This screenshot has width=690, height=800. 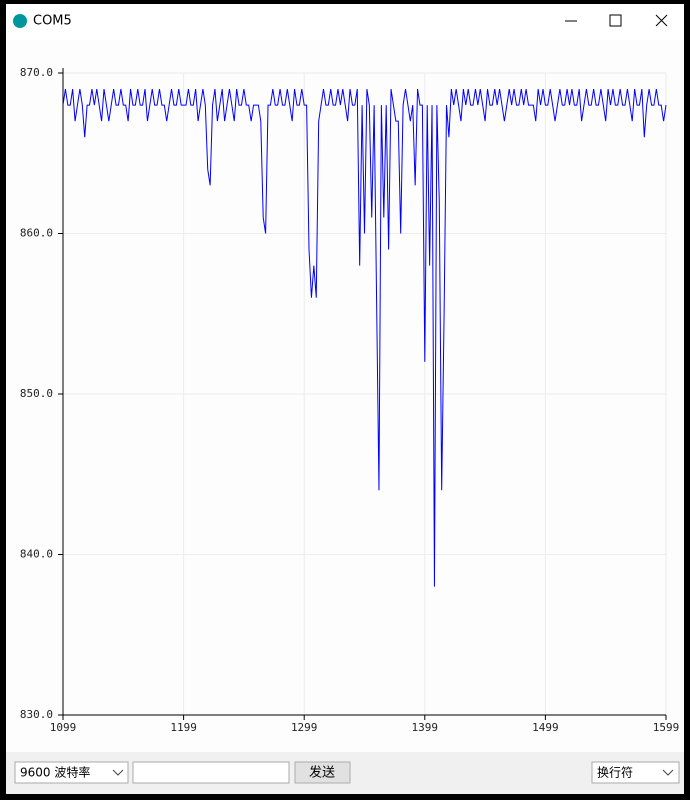 I want to click on x-tick-label: 1599, so click(x=666, y=727).